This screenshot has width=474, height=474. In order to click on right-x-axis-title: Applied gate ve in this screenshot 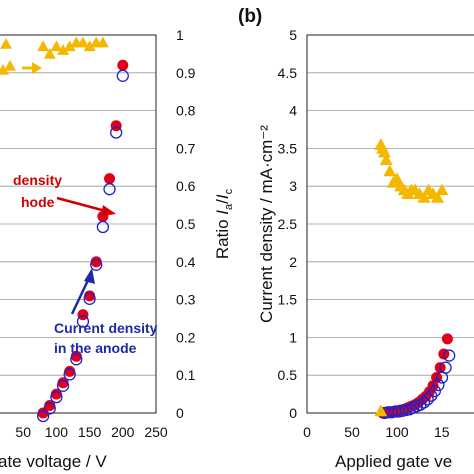, I will do `click(393, 461)`.